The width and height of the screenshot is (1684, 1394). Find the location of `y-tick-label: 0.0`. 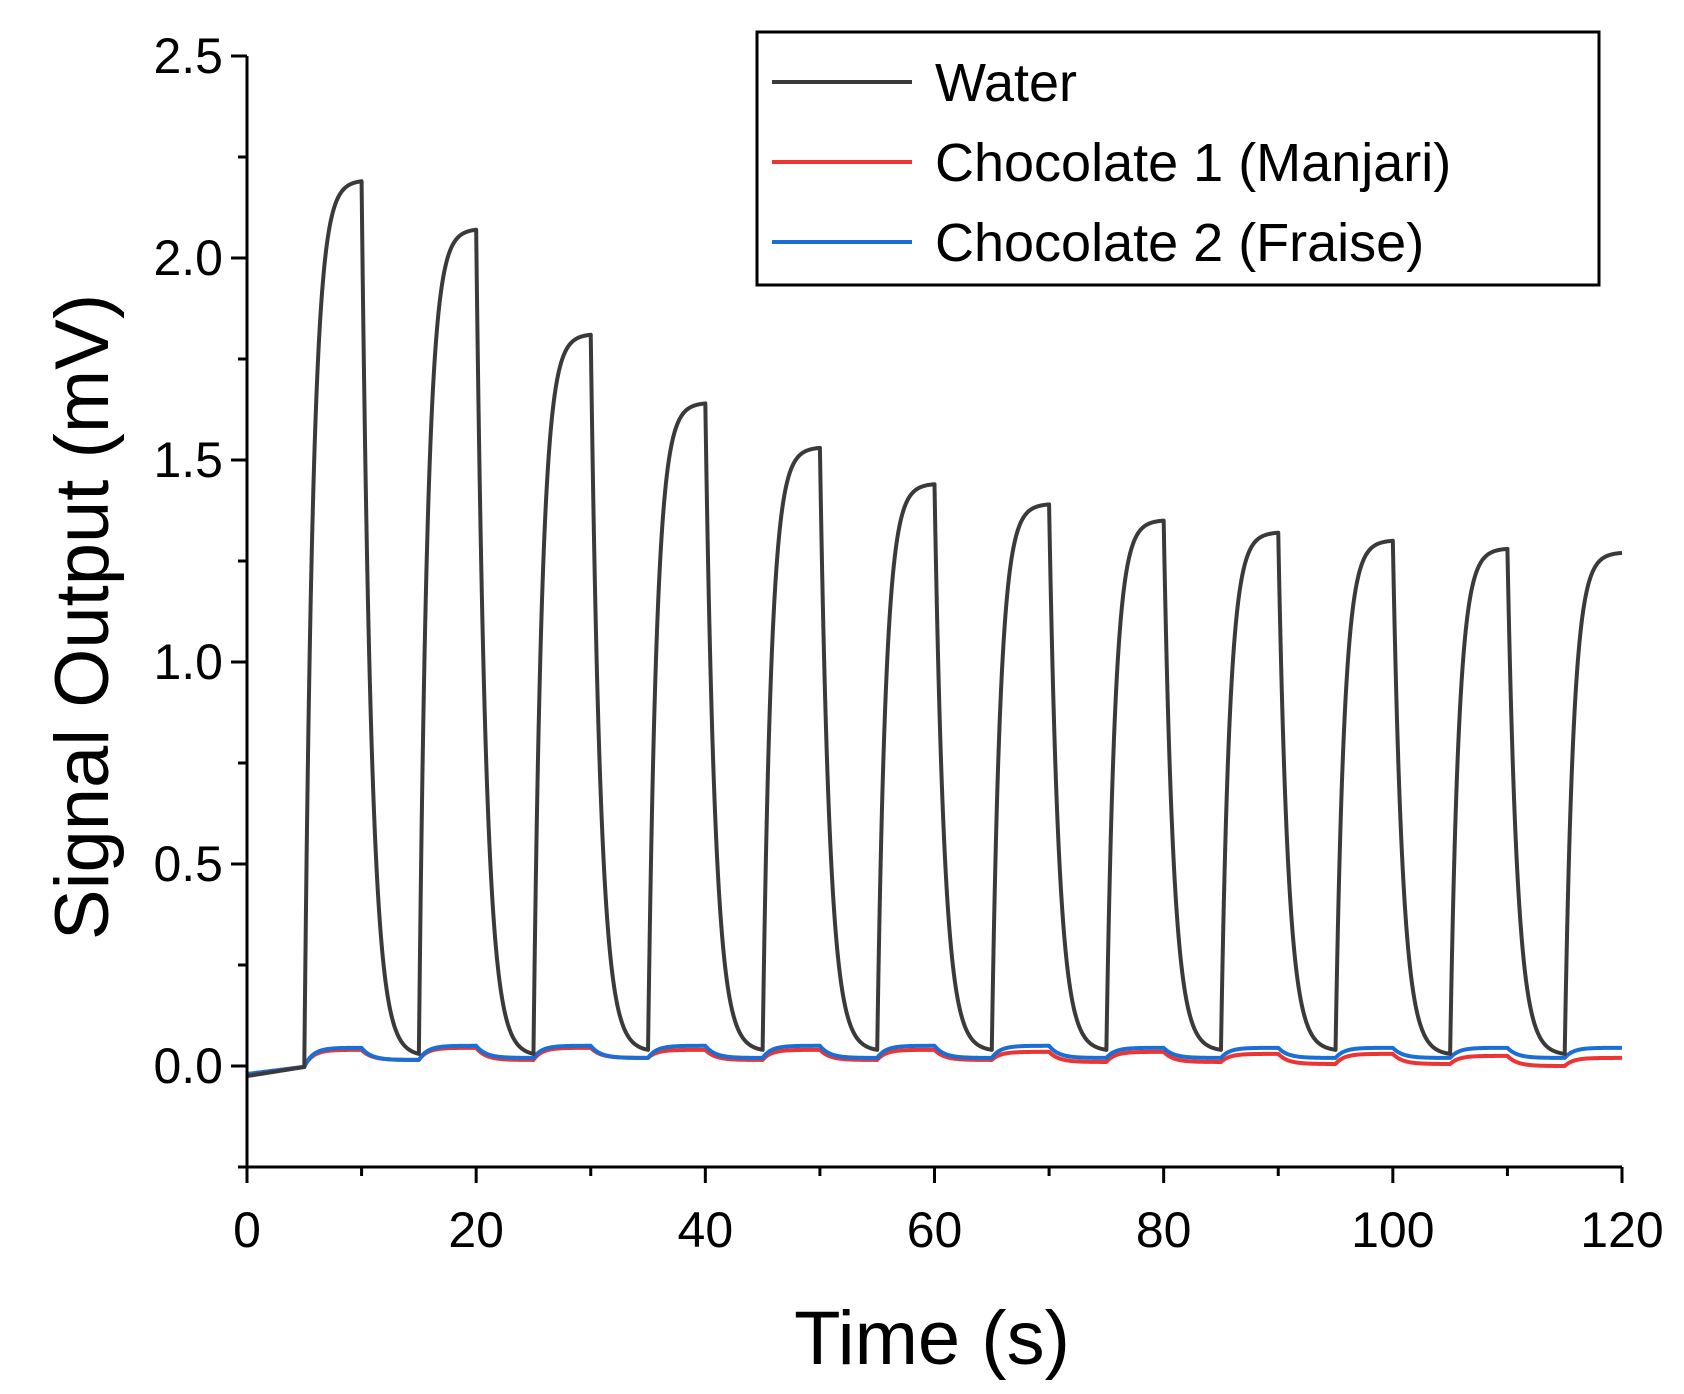

y-tick-label: 0.0 is located at coordinates (188, 1066).